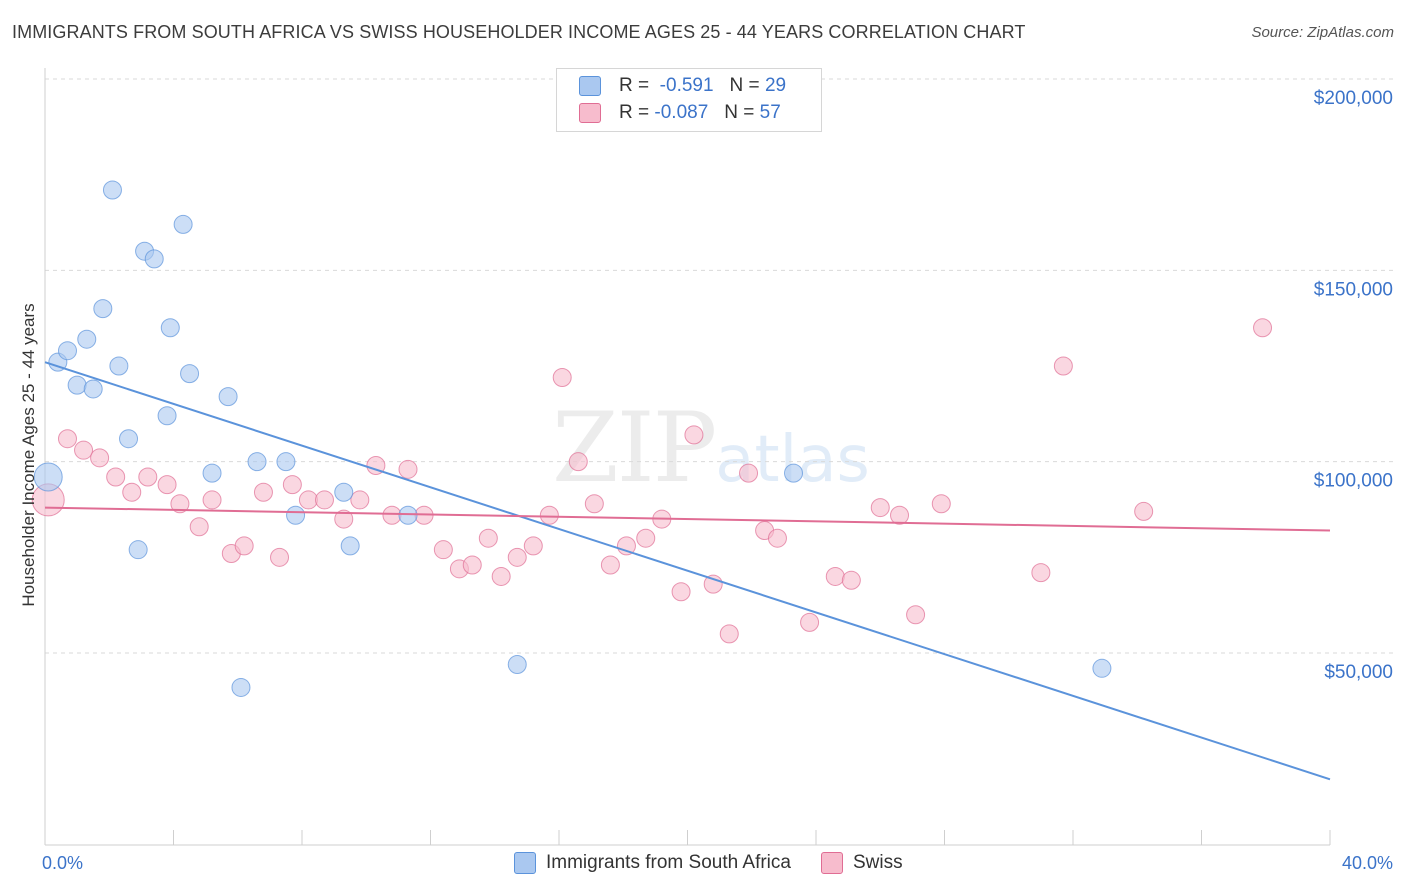 The height and width of the screenshot is (892, 1406). I want to click on trend-line, so click(687, 519).